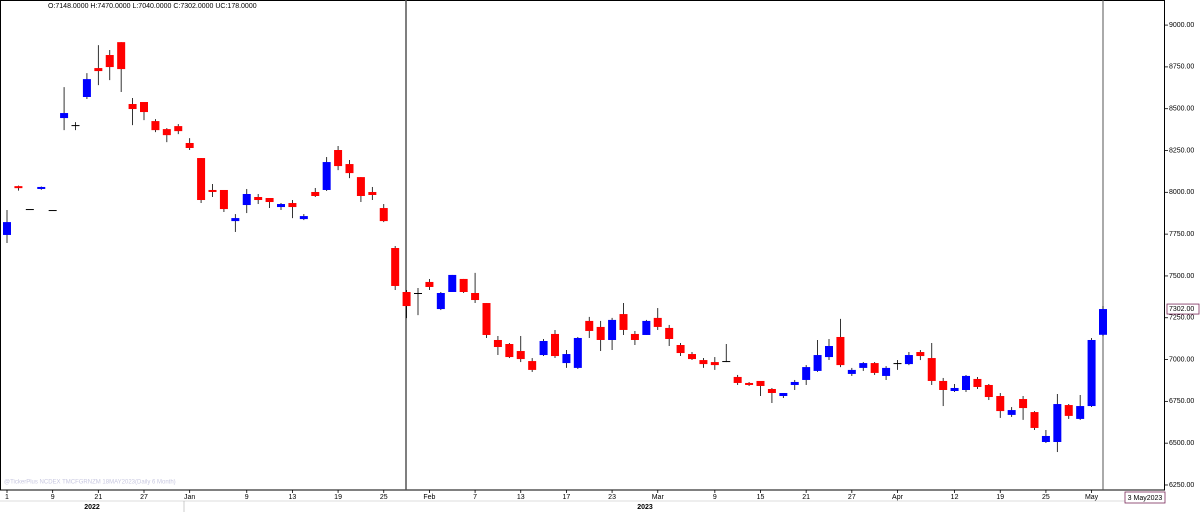 The width and height of the screenshot is (1200, 512). I want to click on x-tick-label: 19, so click(1000, 497).